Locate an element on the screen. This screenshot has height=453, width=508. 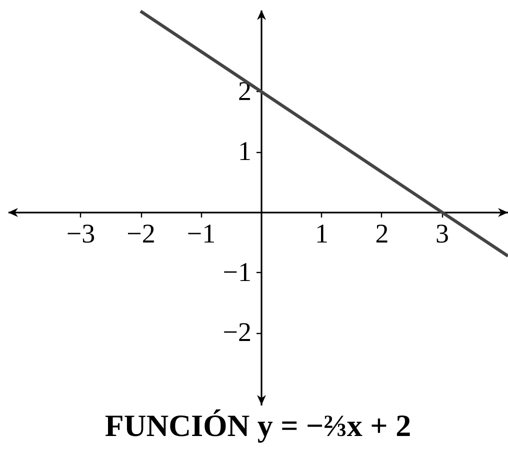
x-tick-label: −3 is located at coordinates (81, 233).